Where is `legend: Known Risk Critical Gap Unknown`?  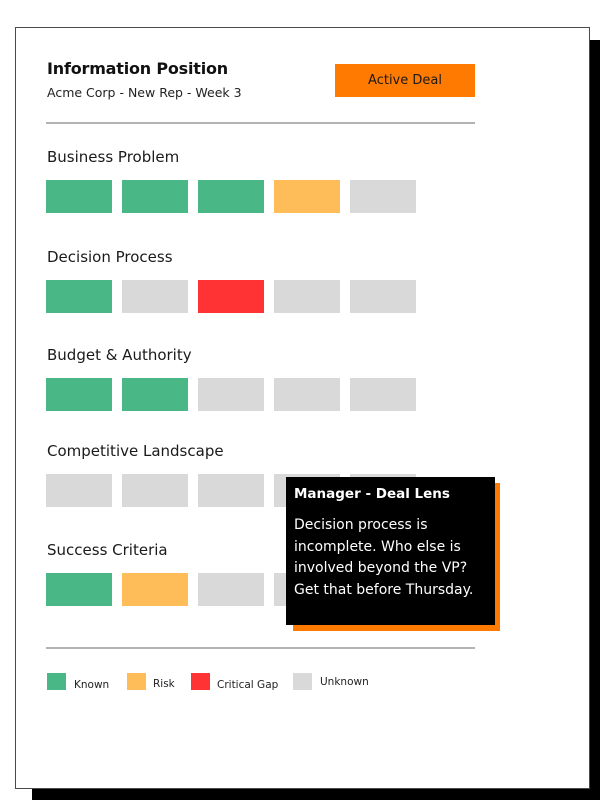 legend: Known Risk Critical Gap Unknown is located at coordinates (317, 685).